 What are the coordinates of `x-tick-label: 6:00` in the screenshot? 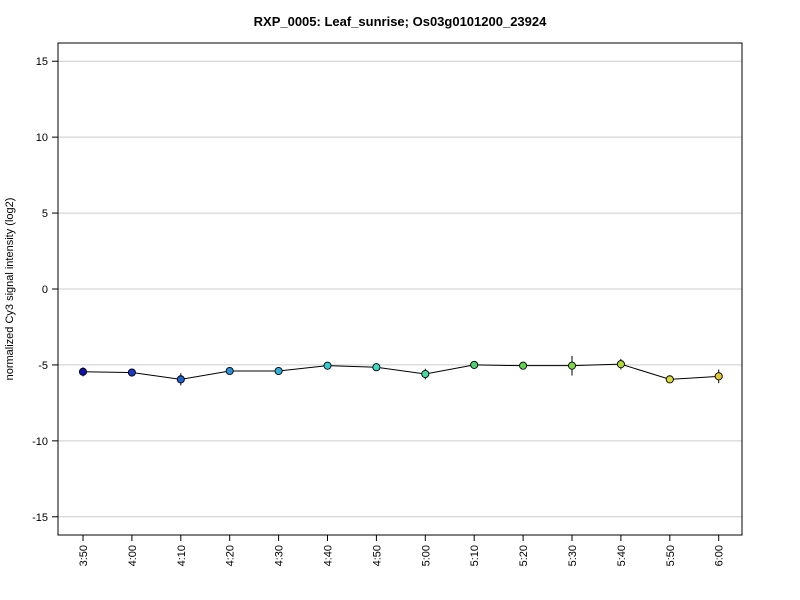 It's located at (720, 555).